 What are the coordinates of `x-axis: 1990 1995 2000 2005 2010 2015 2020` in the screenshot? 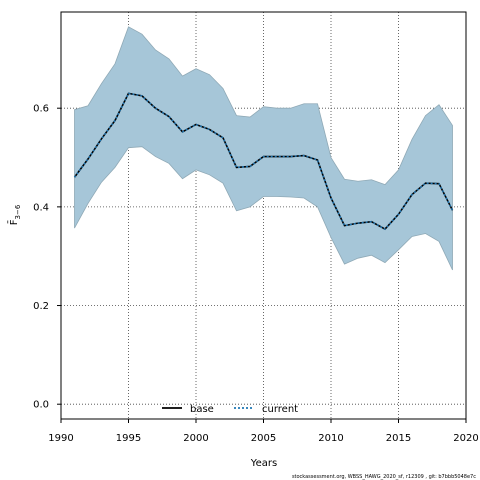 It's located at (263, 431).